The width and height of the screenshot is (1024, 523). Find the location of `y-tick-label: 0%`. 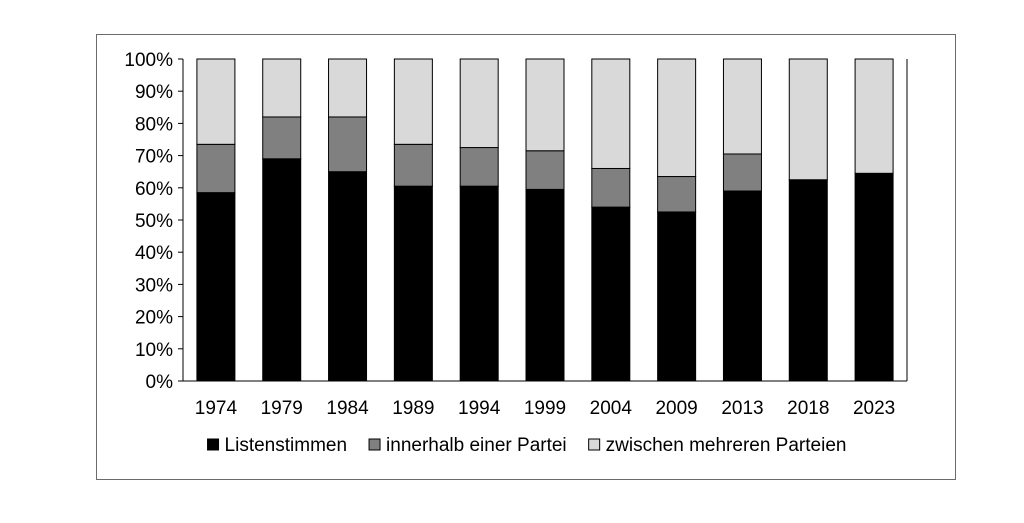

y-tick-label: 0% is located at coordinates (160, 382).